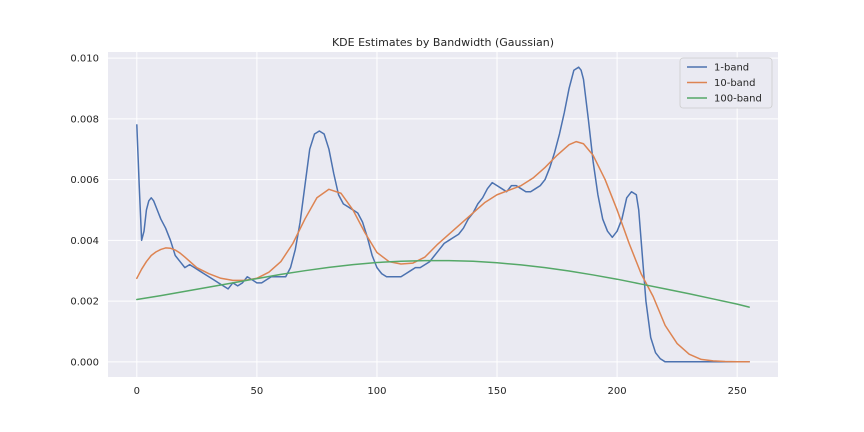 The width and height of the screenshot is (864, 432). Describe the element at coordinates (440, 391) in the screenshot. I see `x-tick-labels: 0 50 100 150 200 250` at that location.